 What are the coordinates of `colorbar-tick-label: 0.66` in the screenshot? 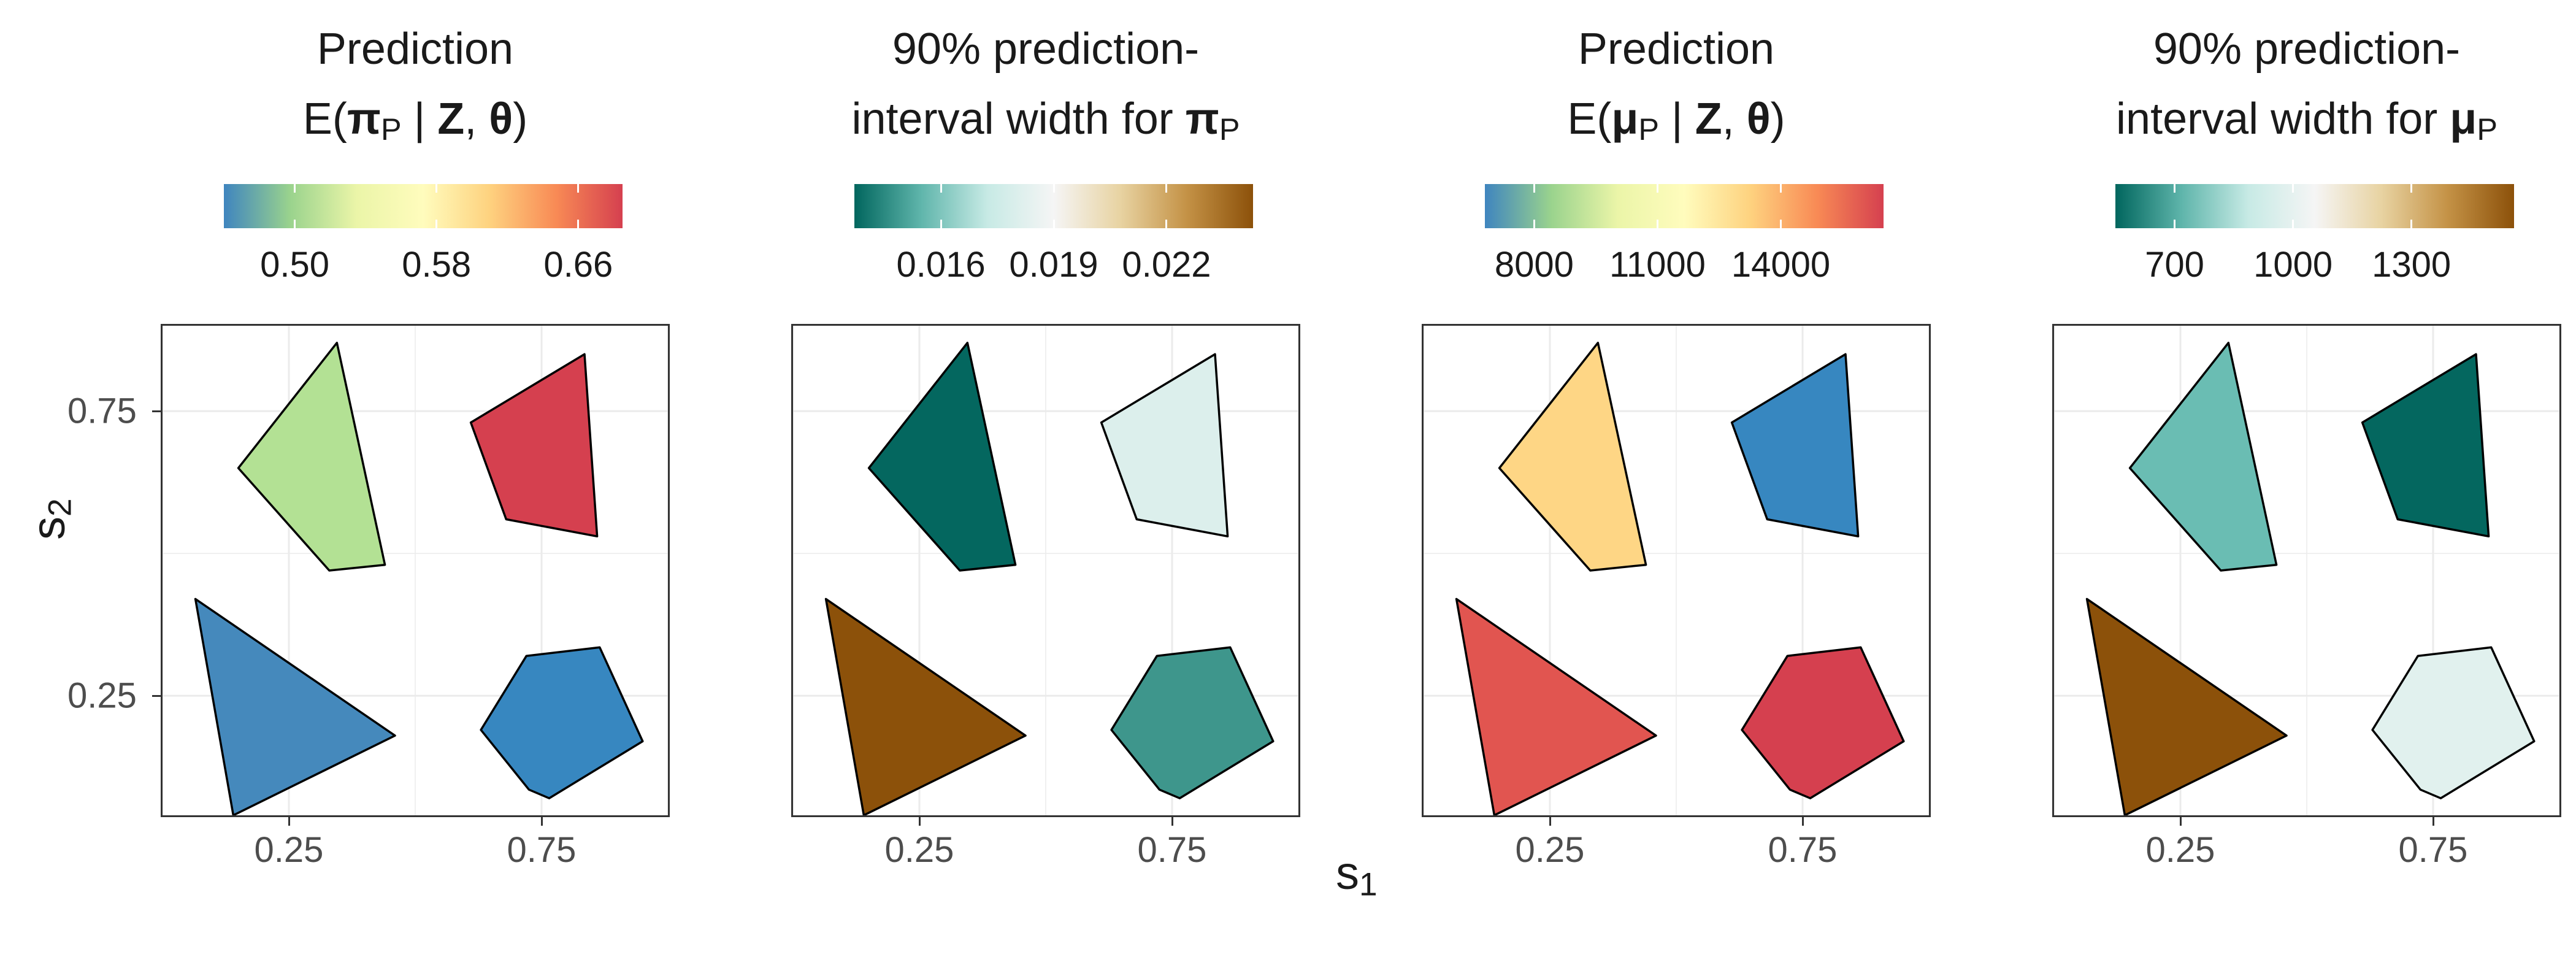 It's located at (578, 265).